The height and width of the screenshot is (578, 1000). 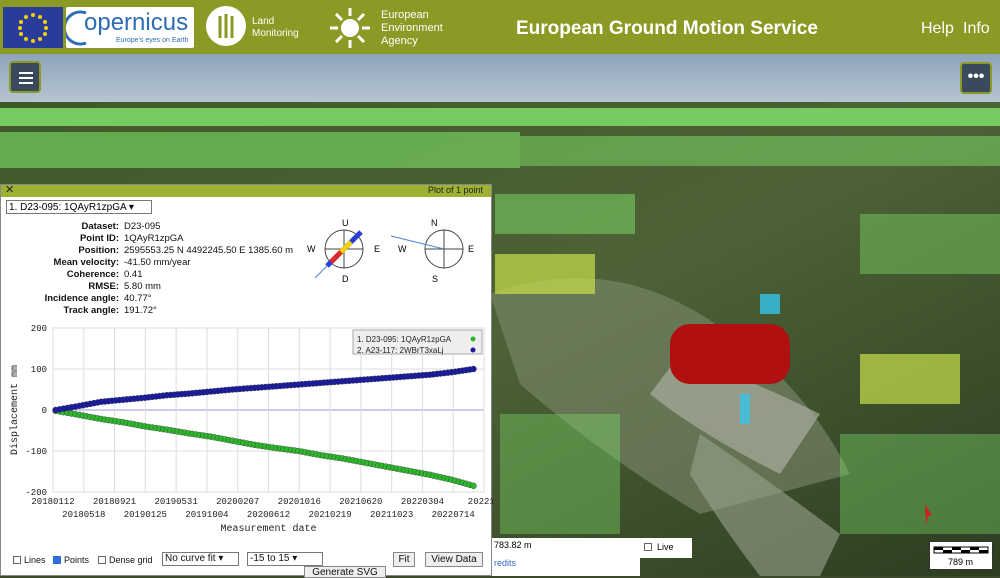 What do you see at coordinates (345, 572) in the screenshot?
I see `generate-svg-button: Generate SVG` at bounding box center [345, 572].